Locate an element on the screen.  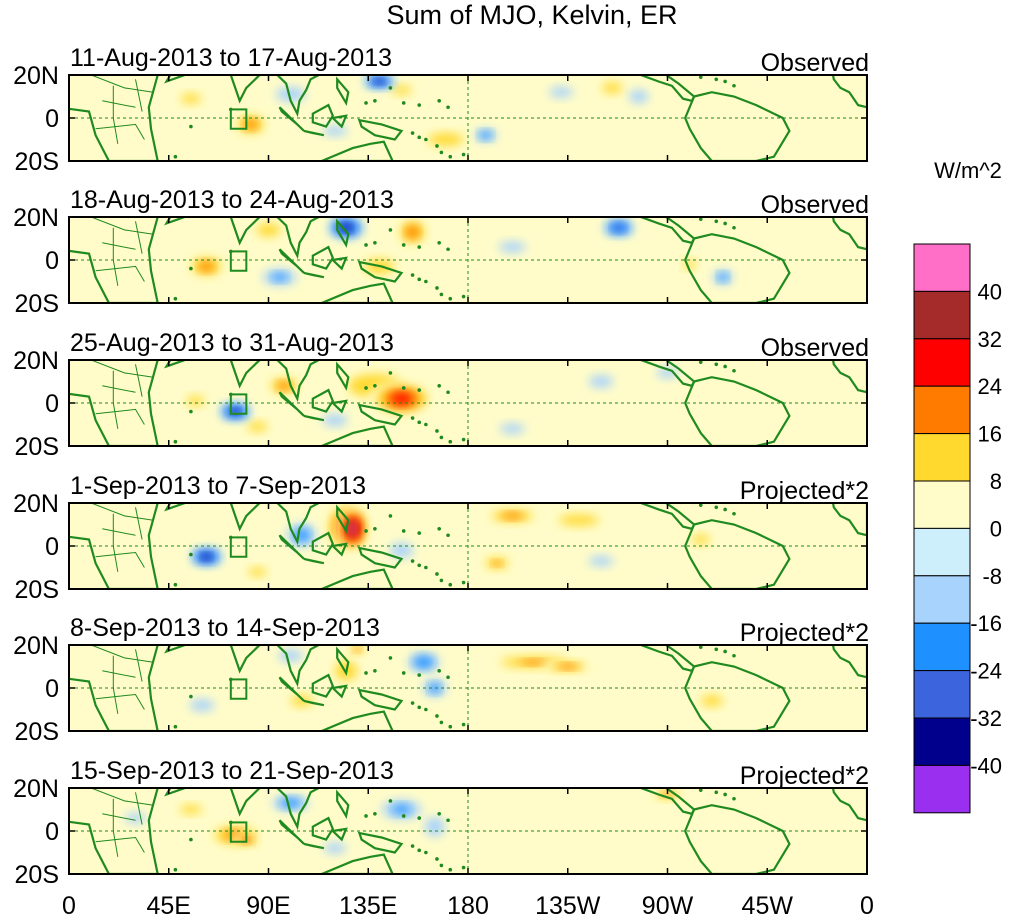
panel-period: 18-Aug-2013 to 24-Aug-2013 is located at coordinates (232, 200).